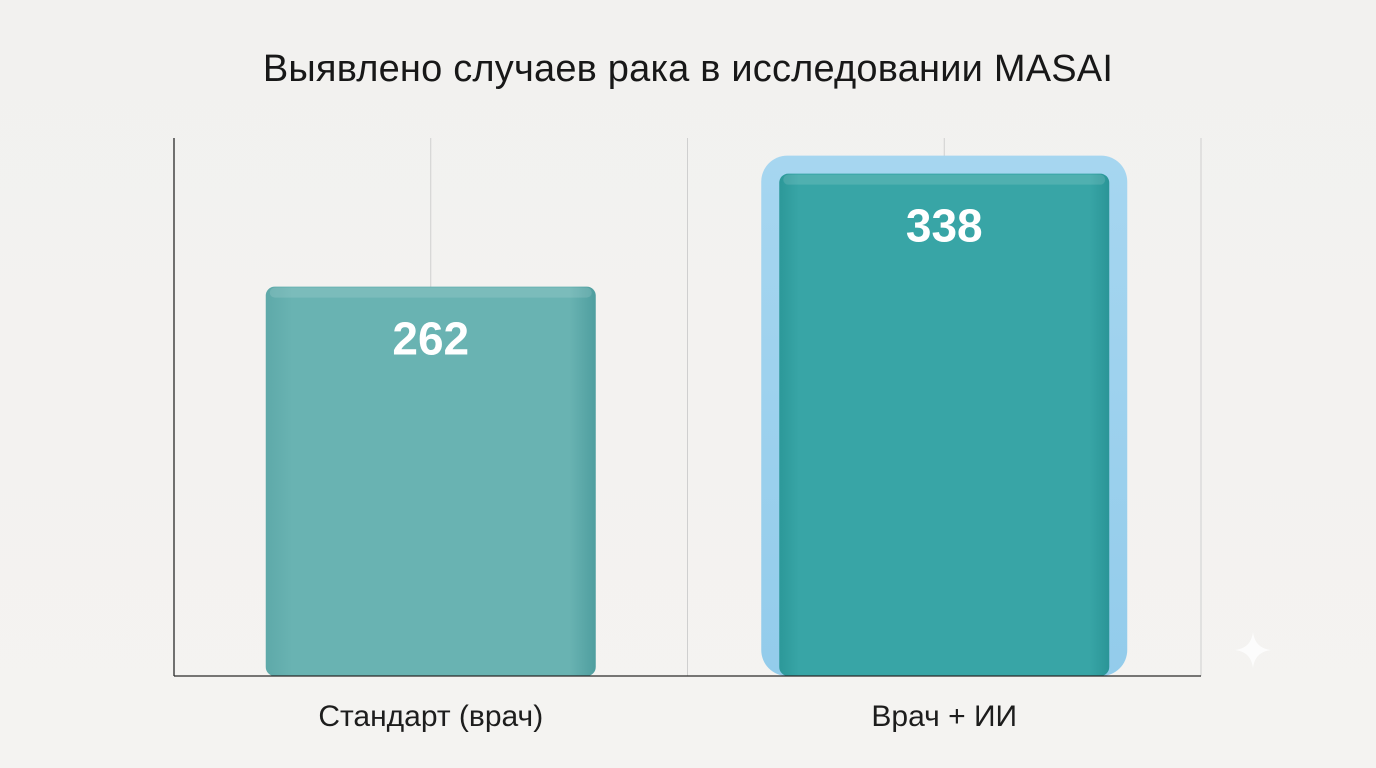 This screenshot has width=1376, height=768. I want to click on bar, so click(430, 481).